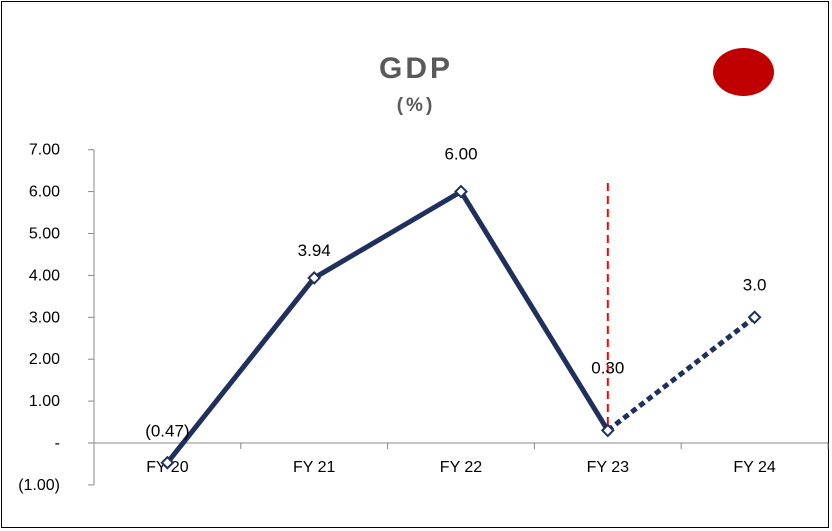  What do you see at coordinates (39, 485) in the screenshot?
I see `y-tick-label: (1.00)` at bounding box center [39, 485].